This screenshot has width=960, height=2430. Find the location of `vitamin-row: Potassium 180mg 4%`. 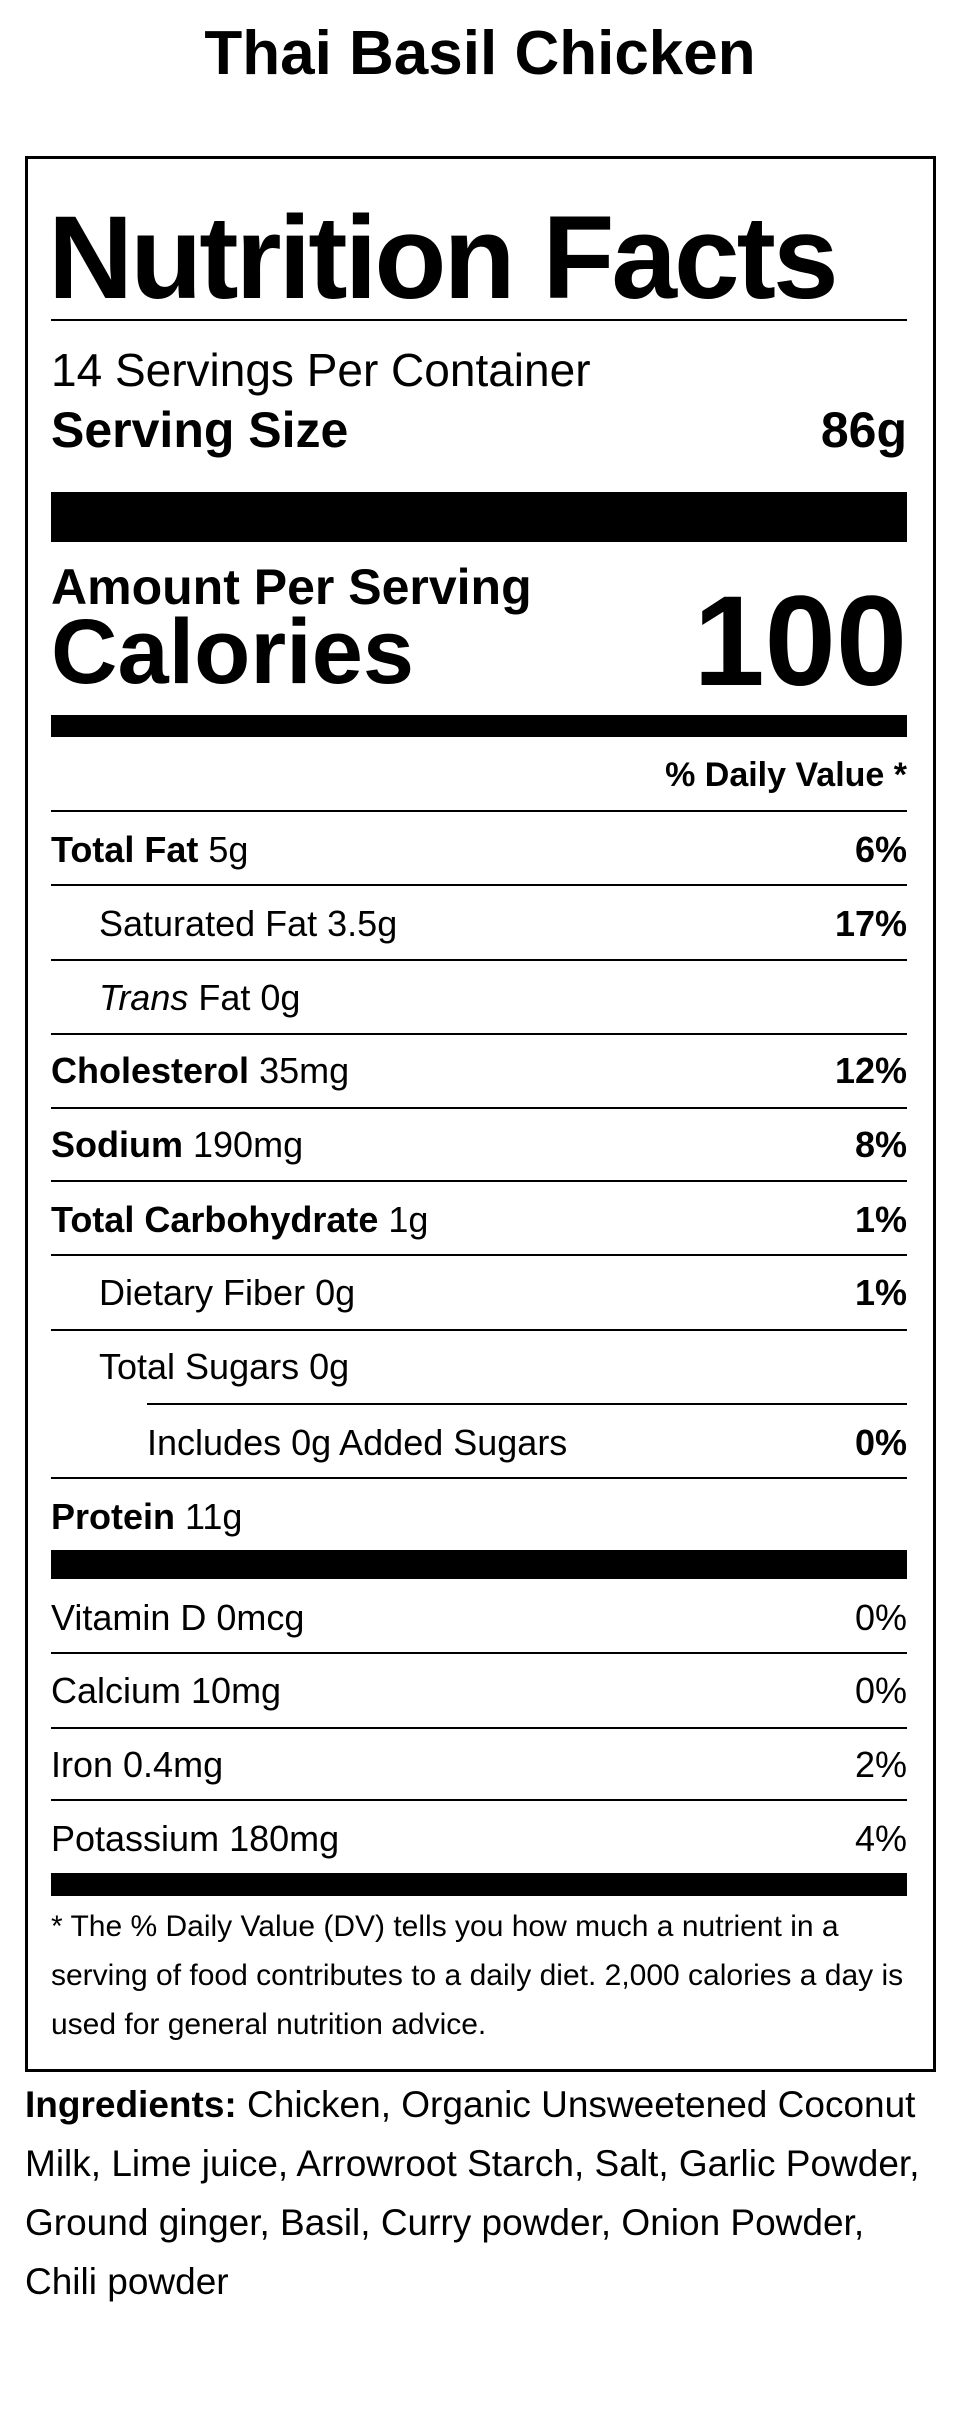

vitamin-row: Potassium 180mg 4% is located at coordinates (479, 1839).